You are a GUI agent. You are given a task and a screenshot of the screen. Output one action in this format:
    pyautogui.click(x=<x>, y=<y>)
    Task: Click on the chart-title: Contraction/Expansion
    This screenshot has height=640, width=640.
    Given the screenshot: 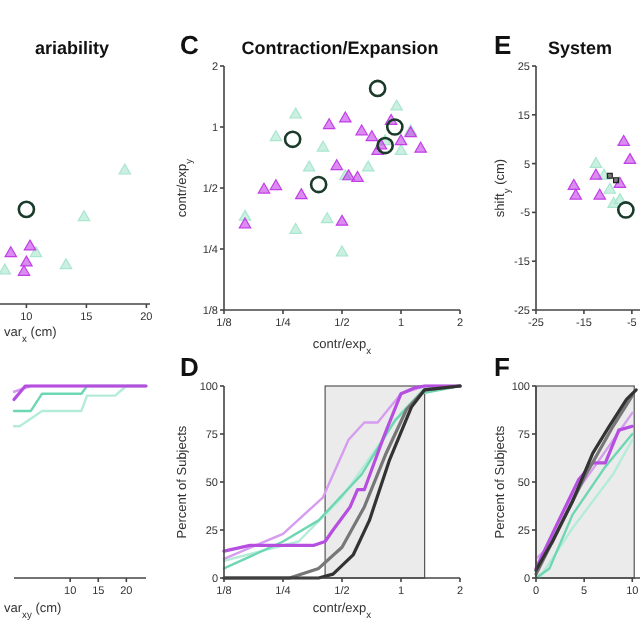 What is the action you would take?
    pyautogui.click(x=340, y=48)
    